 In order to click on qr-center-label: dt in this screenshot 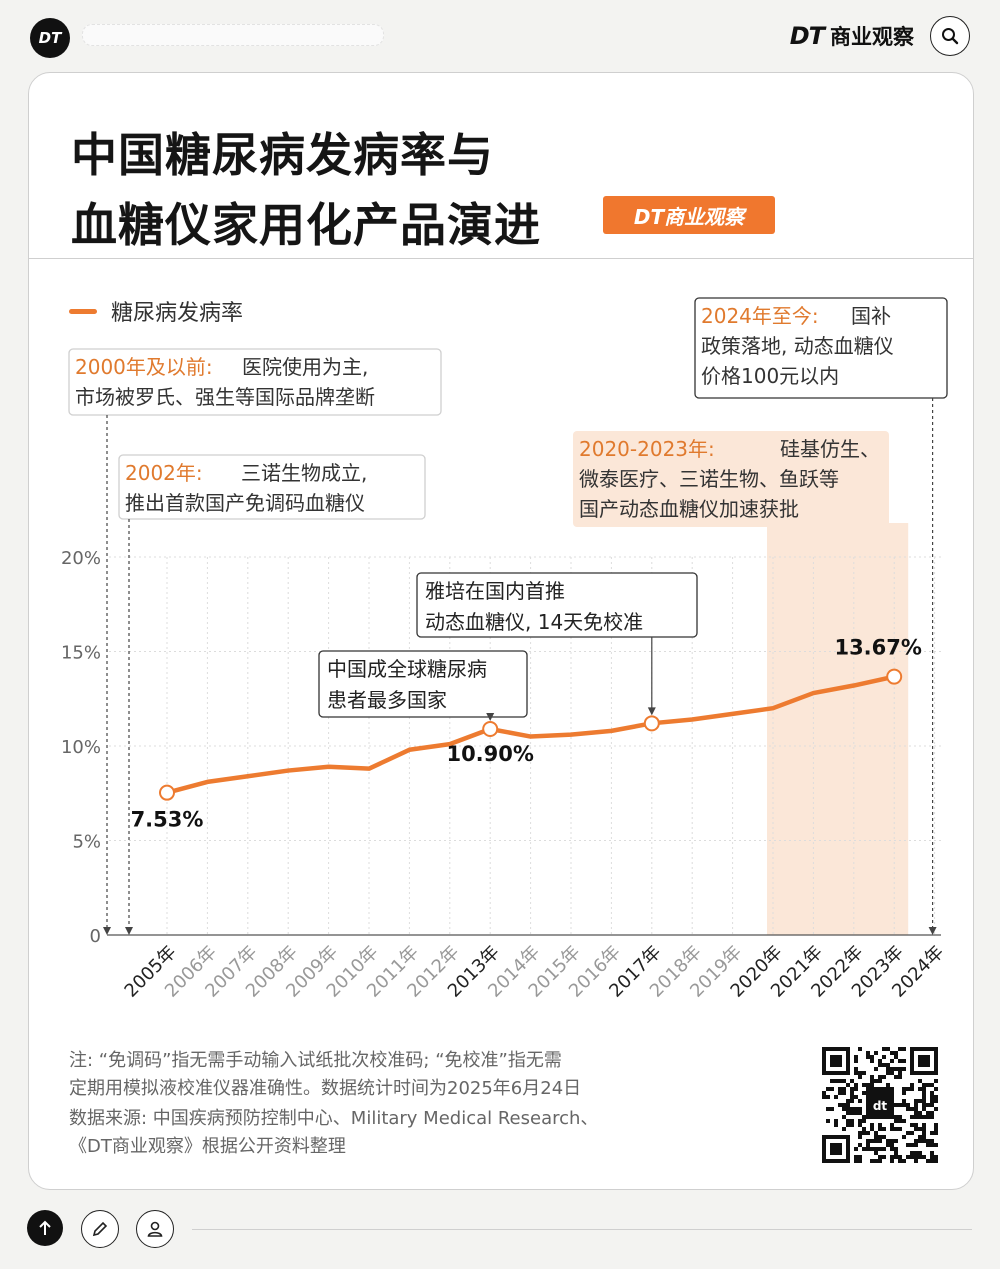, I will do `click(880, 1106)`.